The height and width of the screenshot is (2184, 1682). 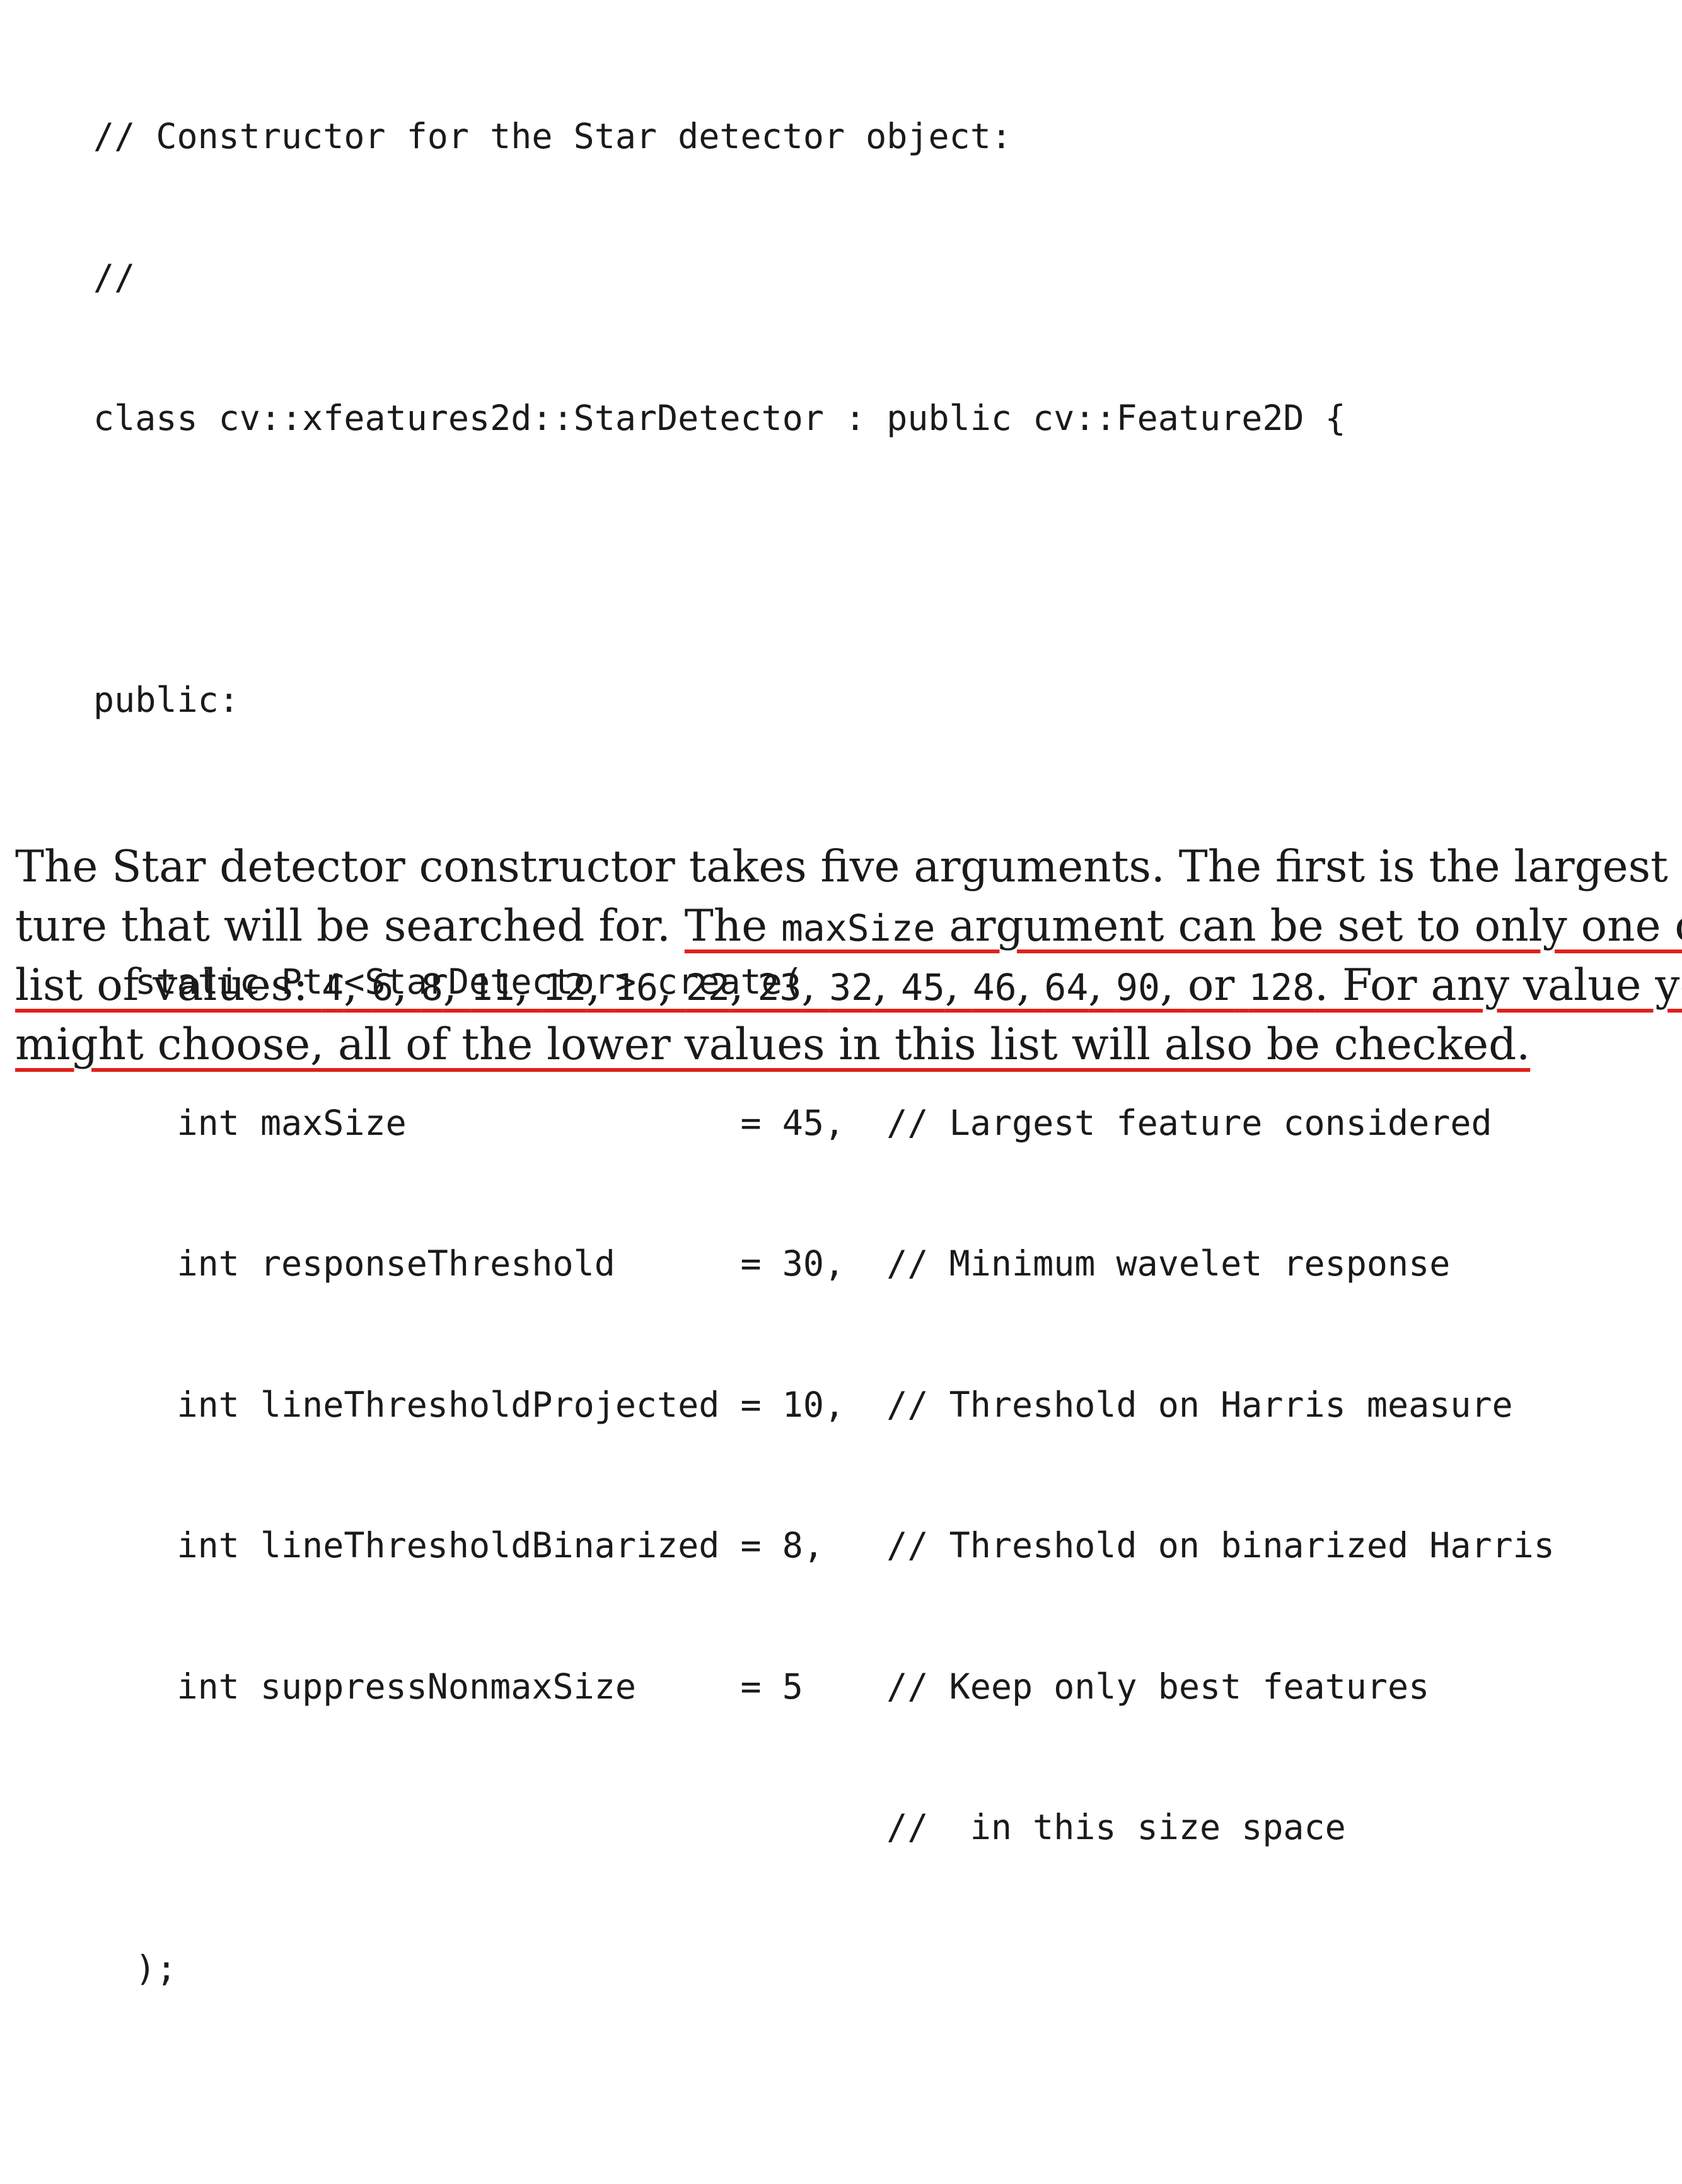 What do you see at coordinates (852, 987) in the screenshot?
I see `inline-code-value: 32` at bounding box center [852, 987].